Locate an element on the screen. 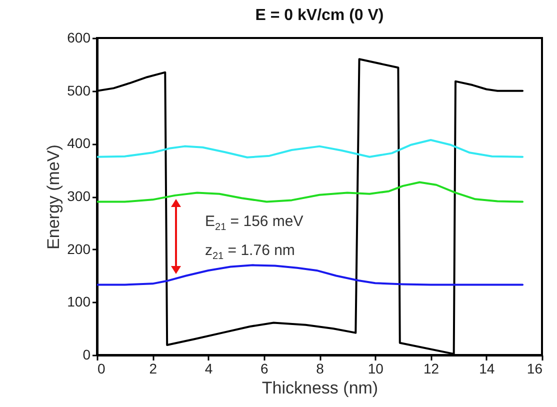 The width and height of the screenshot is (557, 407). y-tick-label: 100 is located at coordinates (79, 302).